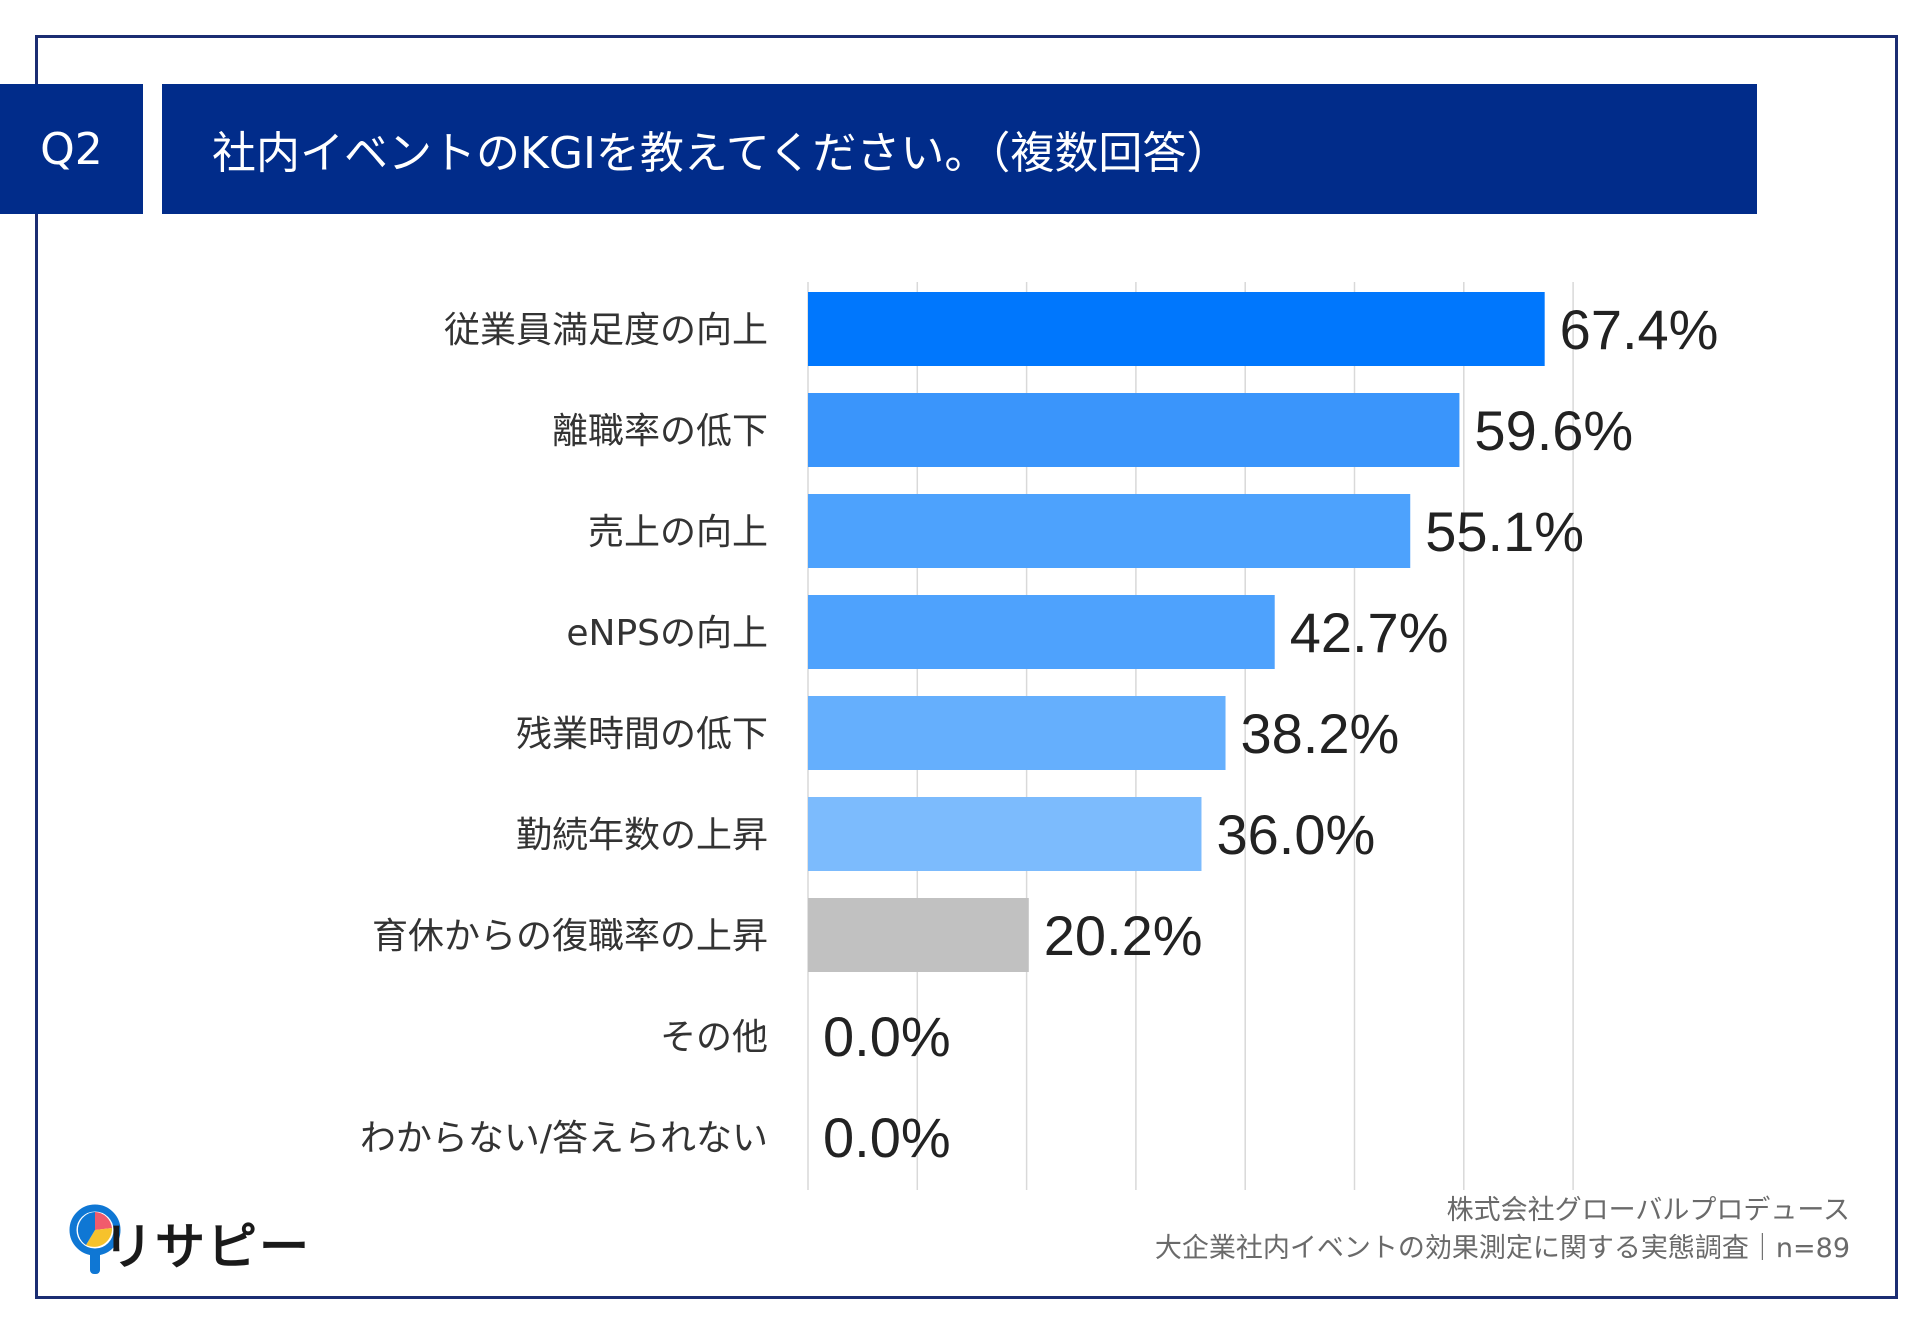  What do you see at coordinates (1295, 834) in the screenshot?
I see `value-label-5: 36.0%` at bounding box center [1295, 834].